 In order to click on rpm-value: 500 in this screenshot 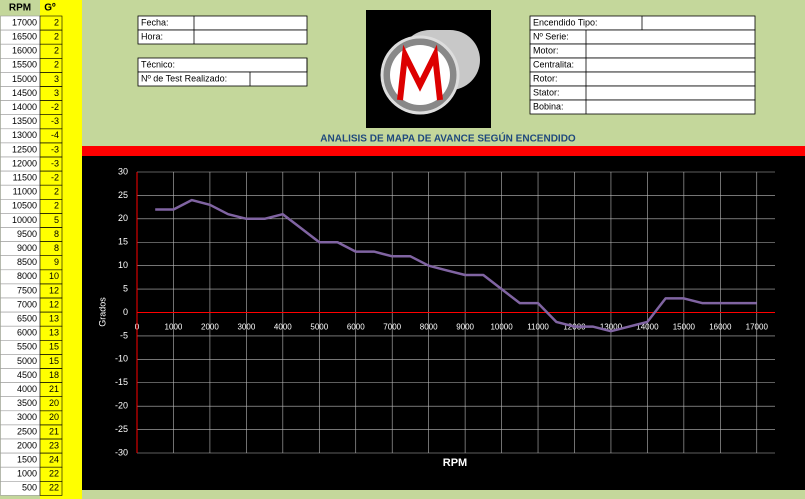, I will do `click(29, 488)`.